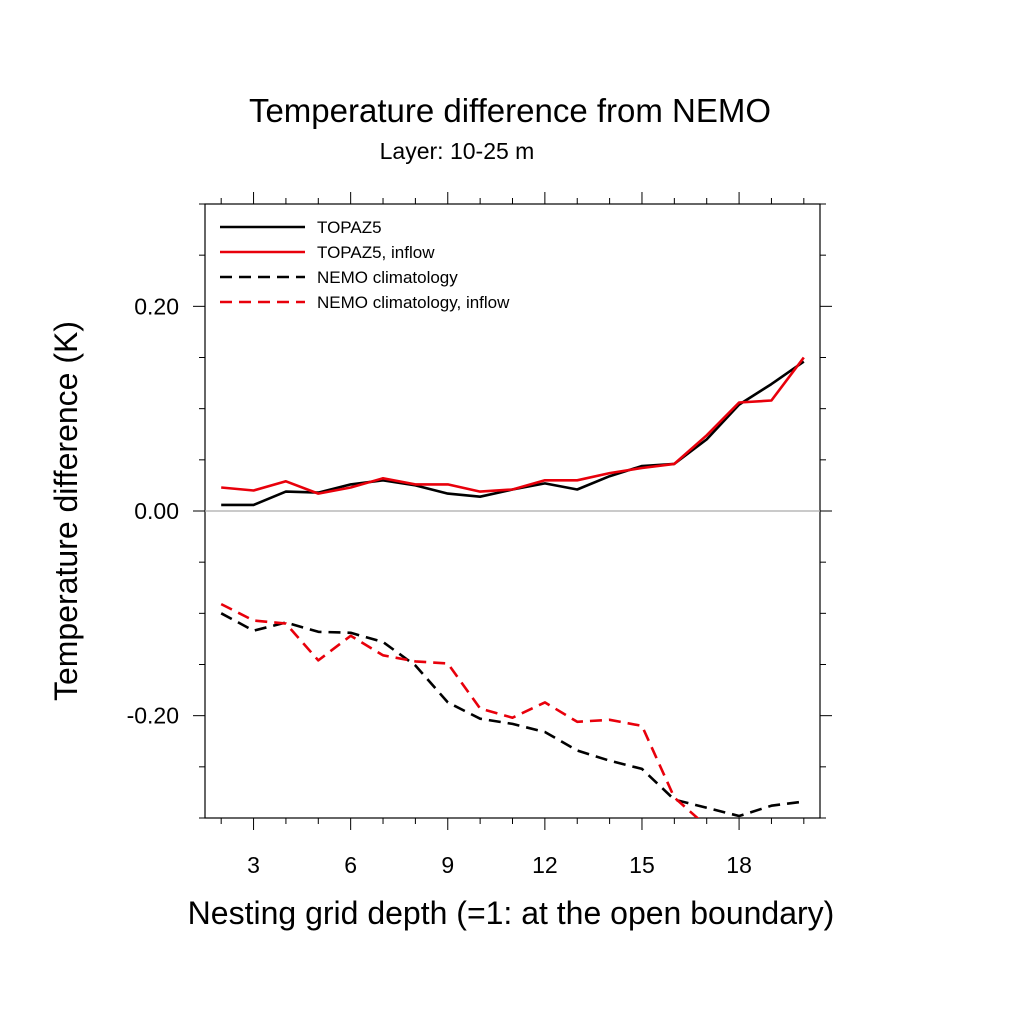 This screenshot has height=1029, width=1024. Describe the element at coordinates (457, 151) in the screenshot. I see `chart-subtitle: Layer: 10-25 m` at that location.